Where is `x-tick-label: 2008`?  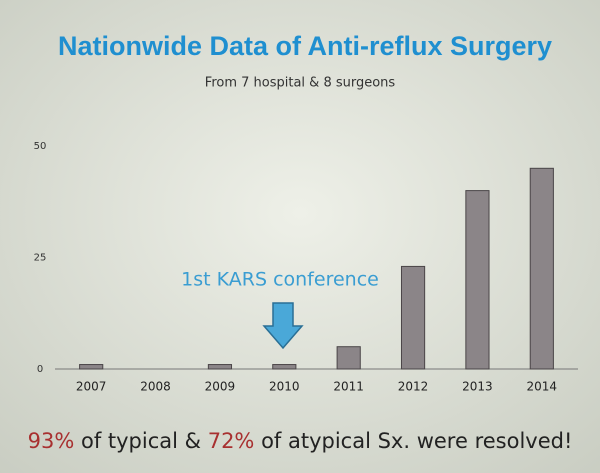
x-tick-label: 2008 is located at coordinates (155, 387).